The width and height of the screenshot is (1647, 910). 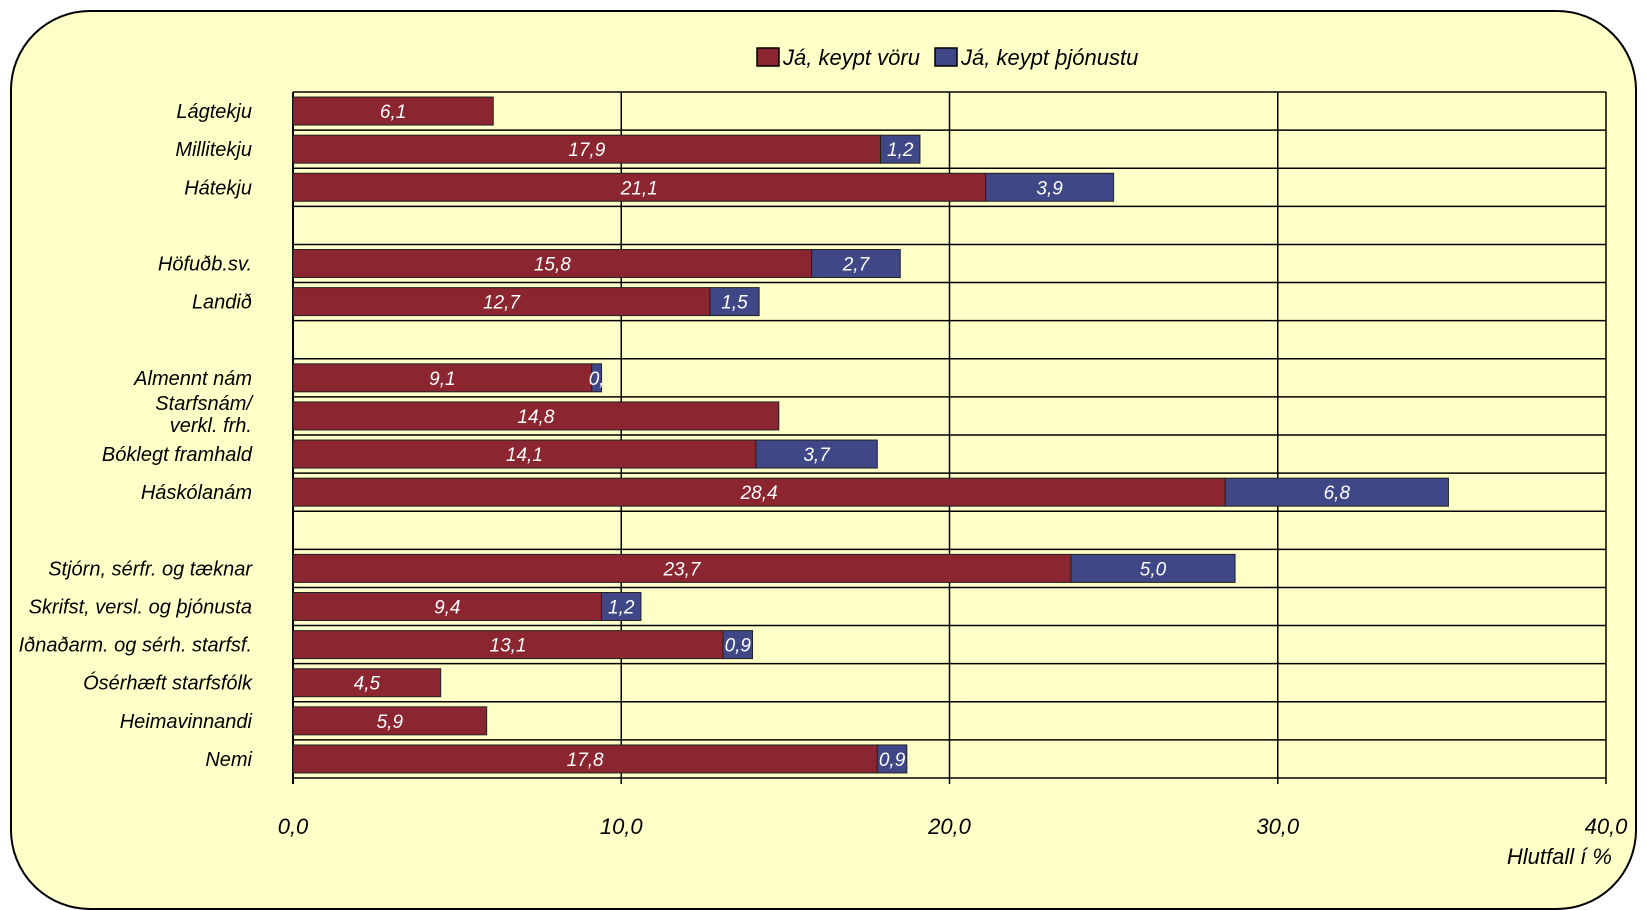 I want to click on bar-value-label: 17,9, so click(x=586, y=150).